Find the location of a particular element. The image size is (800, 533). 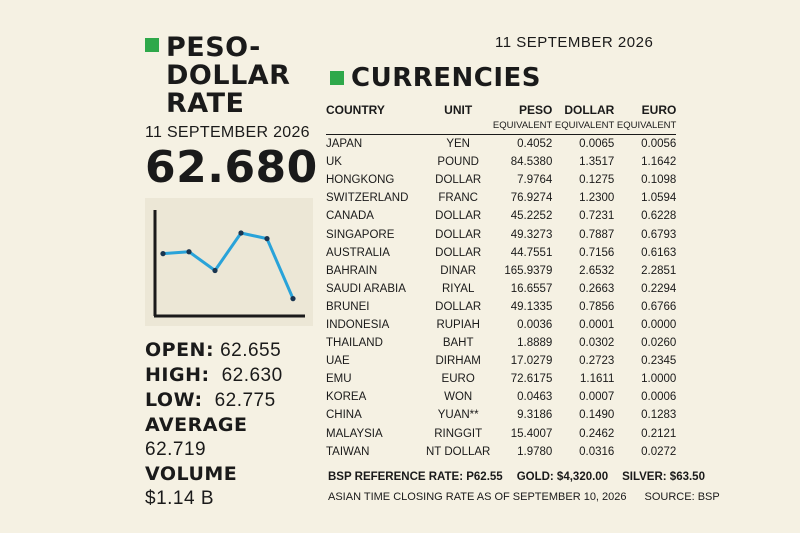

euro-cell: 0.2345 is located at coordinates (659, 361).